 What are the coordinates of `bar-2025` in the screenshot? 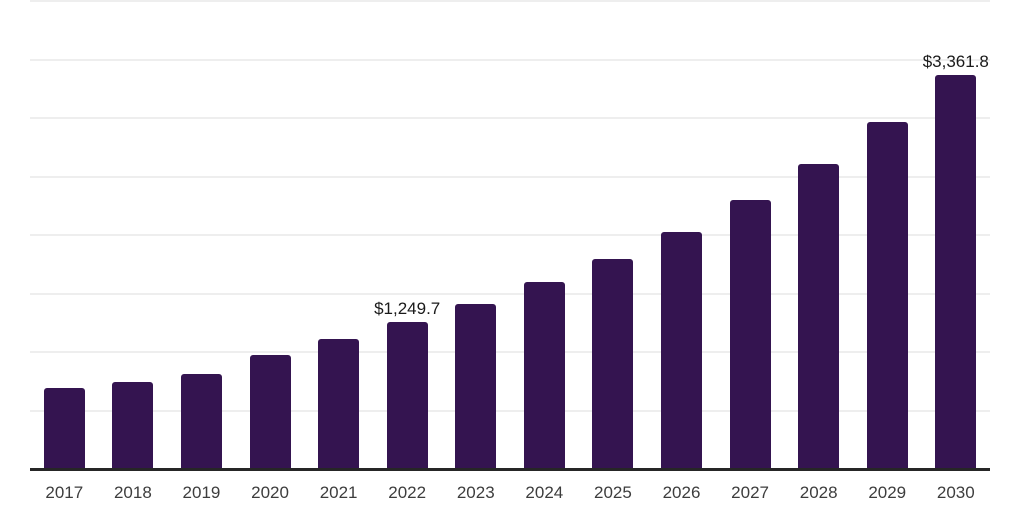 It's located at (613, 363).